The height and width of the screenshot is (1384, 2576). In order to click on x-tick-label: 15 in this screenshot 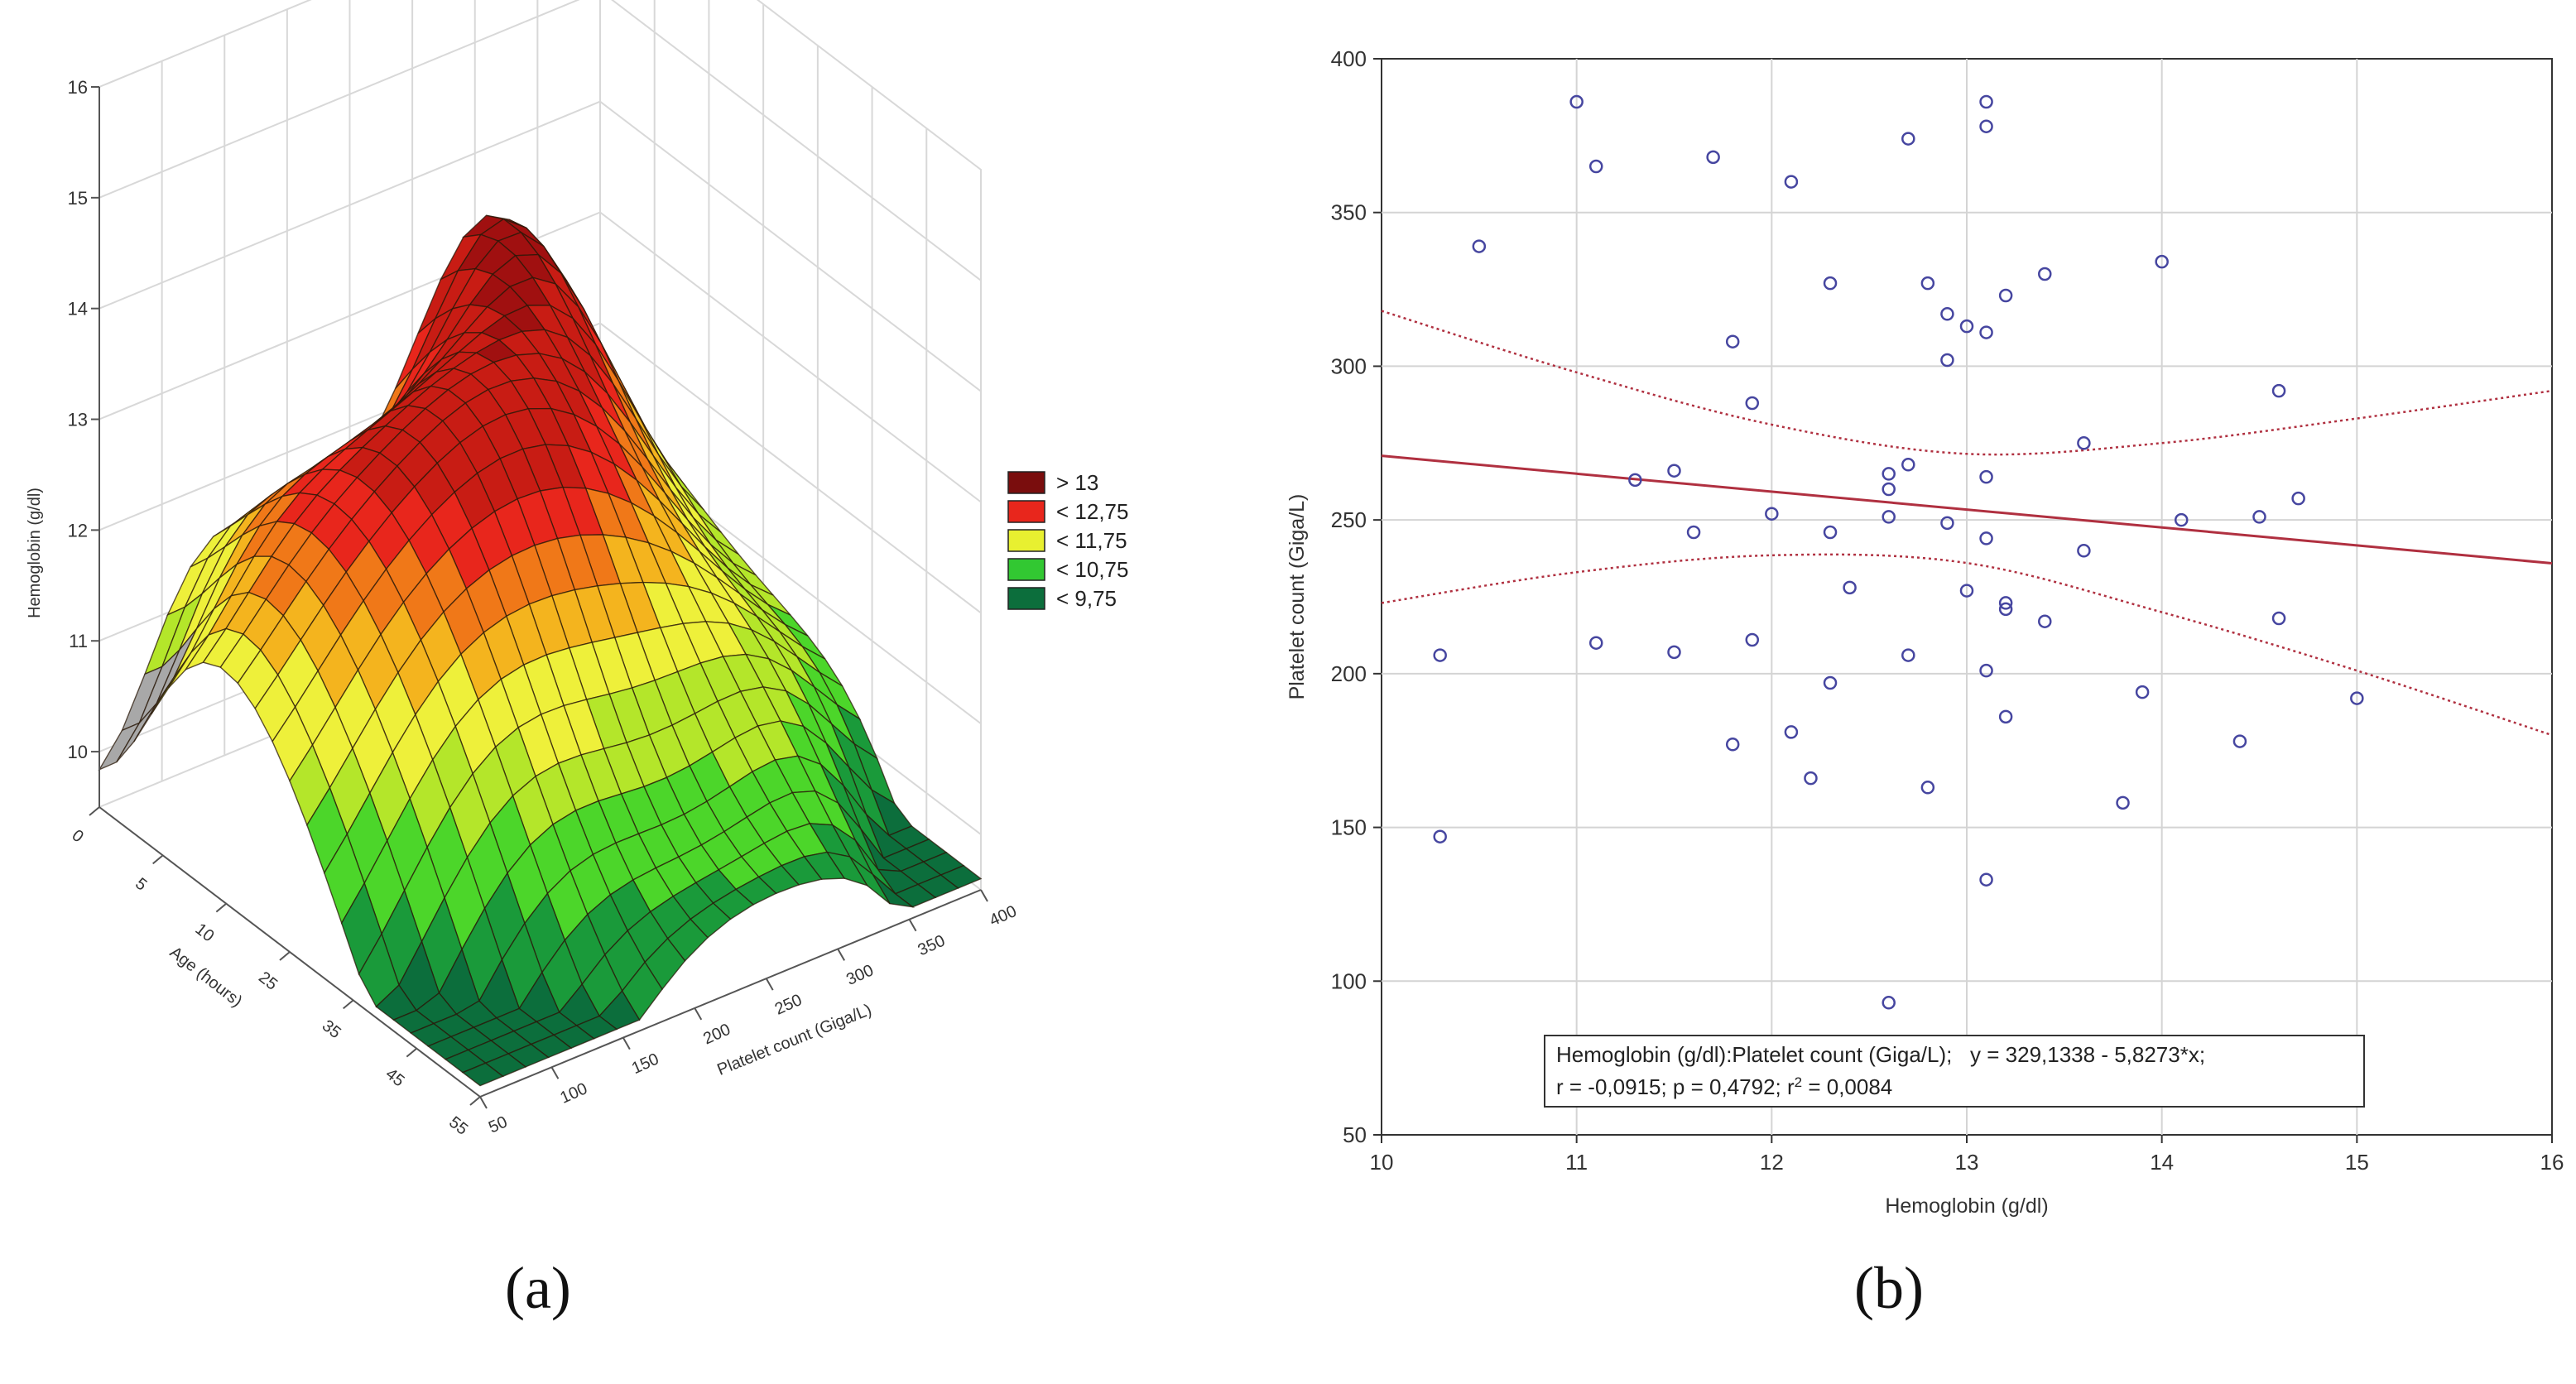, I will do `click(2357, 1162)`.